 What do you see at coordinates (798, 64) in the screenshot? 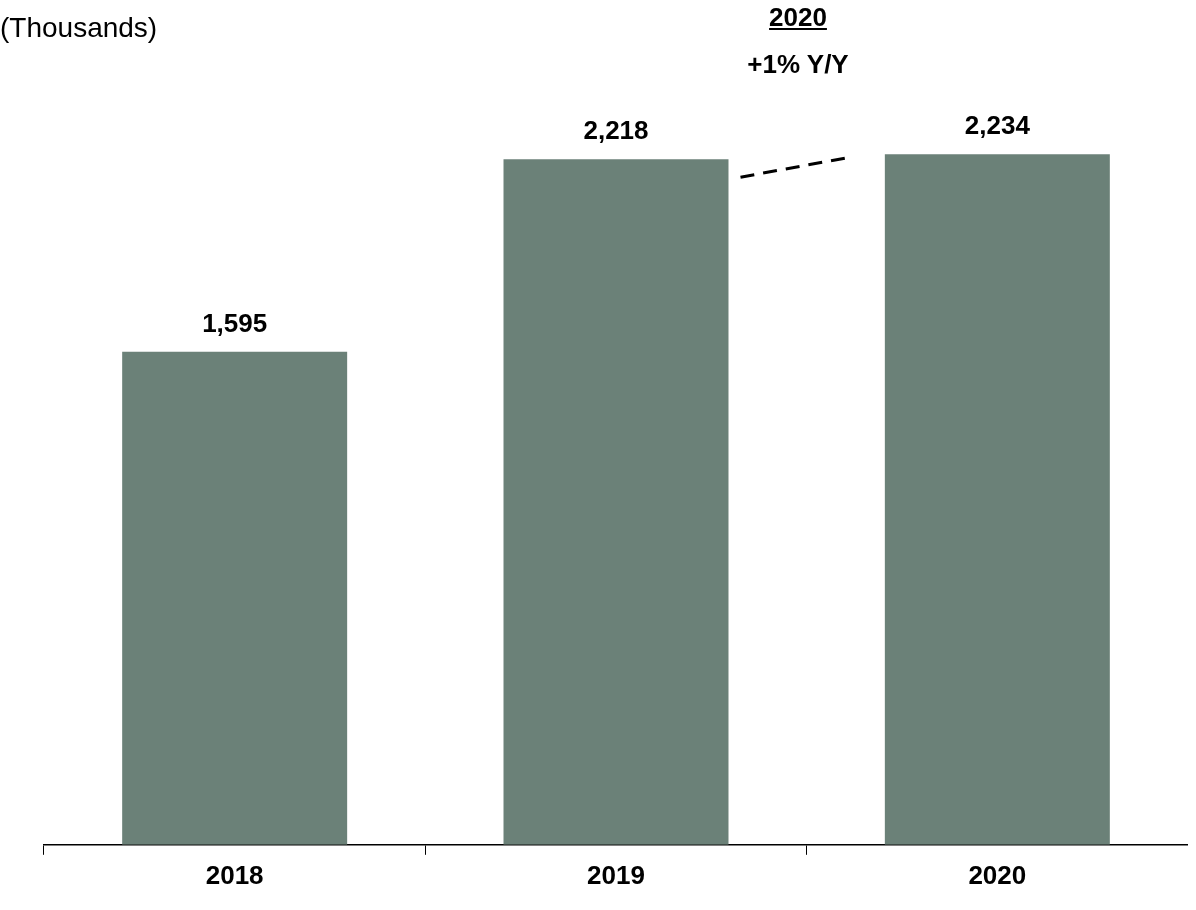
I see `text: +1% Y/Y` at bounding box center [798, 64].